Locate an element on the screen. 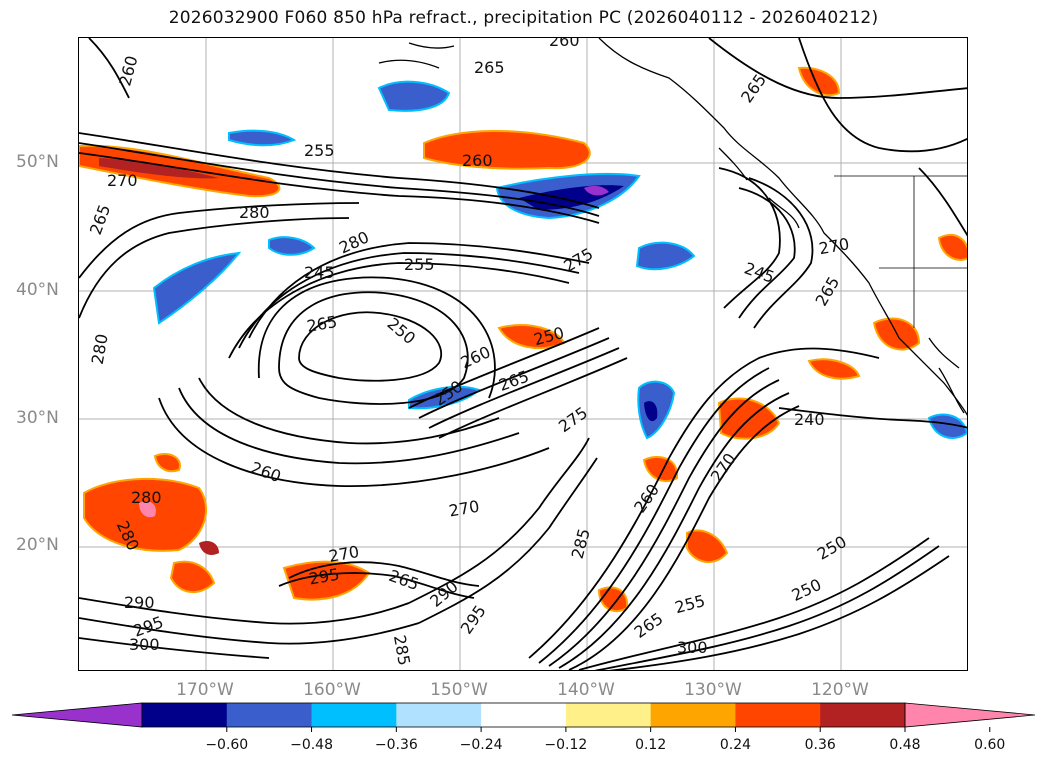 Image resolution: width=1047 pixels, height=765 pixels. colorbar-tick-label: 0.48 is located at coordinates (905, 745).